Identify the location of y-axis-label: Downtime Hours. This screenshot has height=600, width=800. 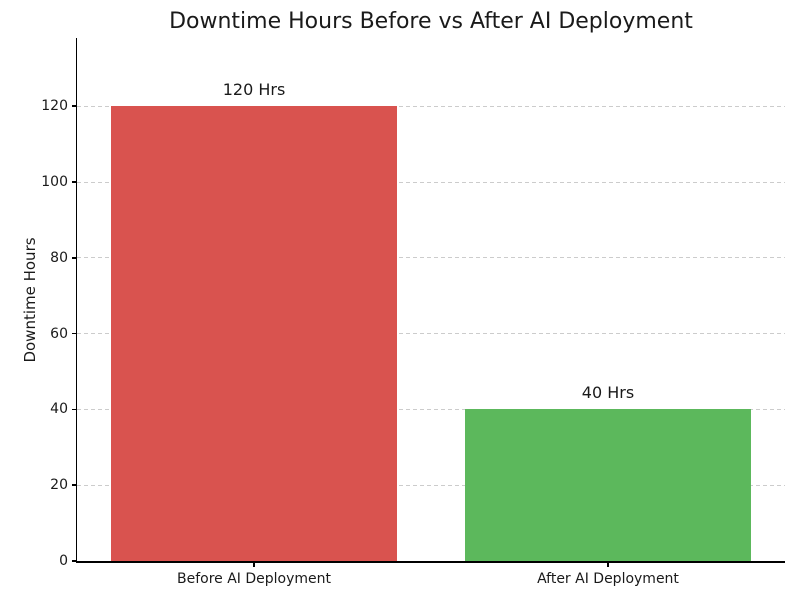
(30, 300).